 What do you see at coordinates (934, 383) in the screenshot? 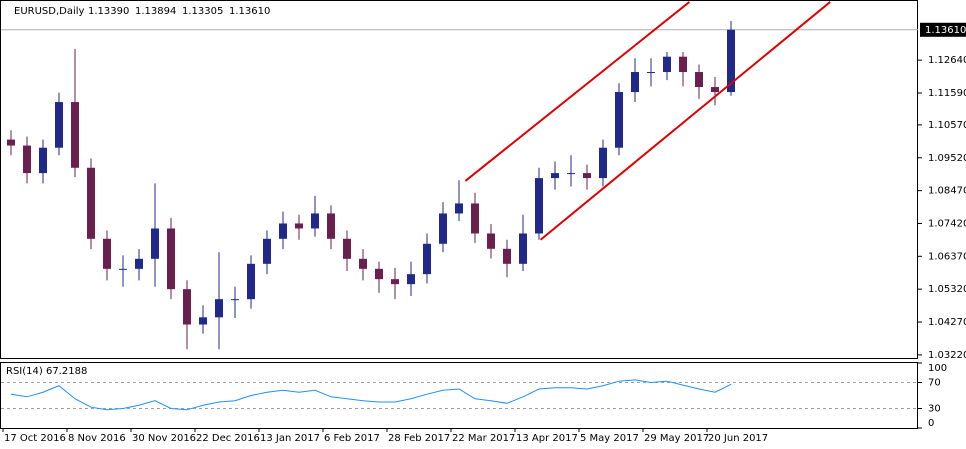
I see `rsi-tick-label: 70` at bounding box center [934, 383].